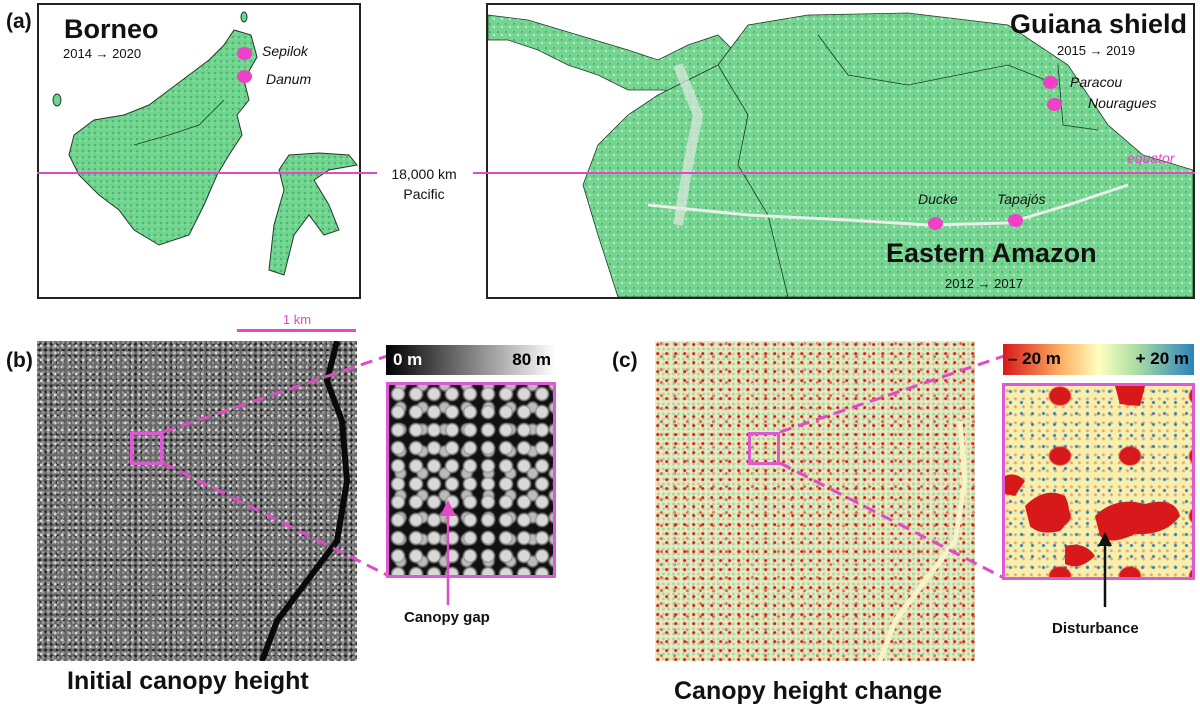 This screenshot has height=707, width=1200. What do you see at coordinates (1034, 358) in the screenshot?
I see `colorbar-change-min: – 20 m` at bounding box center [1034, 358].